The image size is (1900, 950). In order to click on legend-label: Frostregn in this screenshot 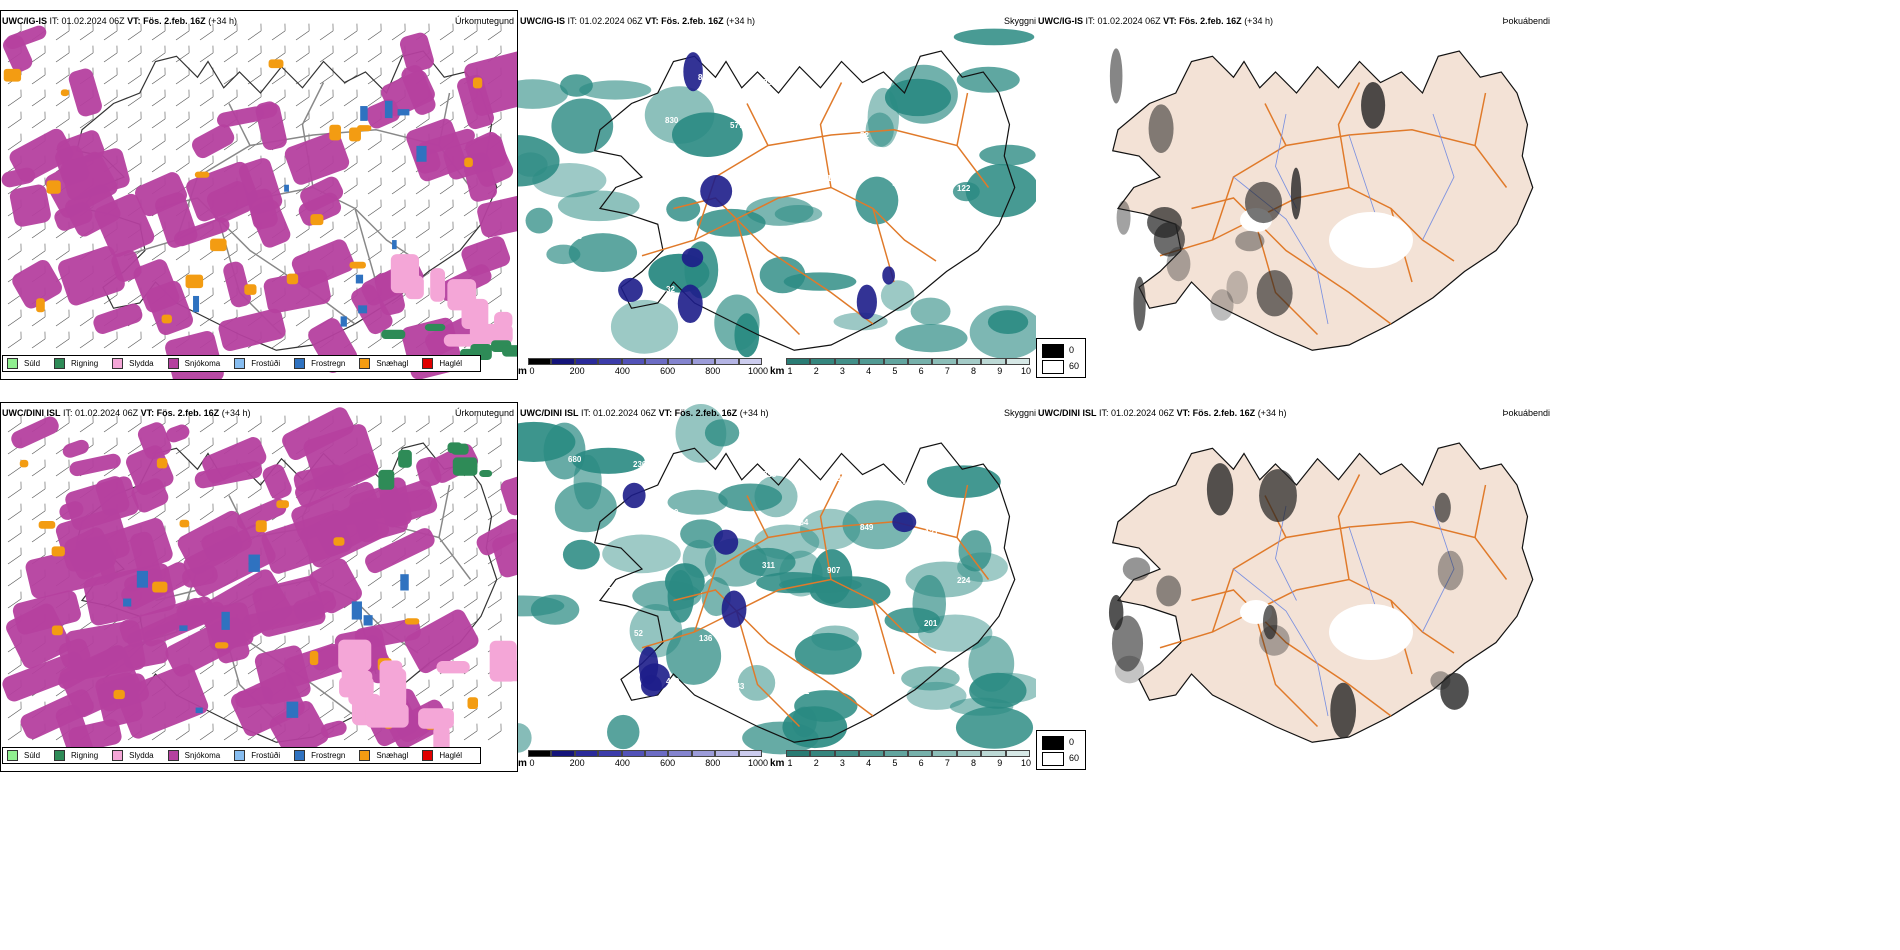, I will do `click(328, 363)`.